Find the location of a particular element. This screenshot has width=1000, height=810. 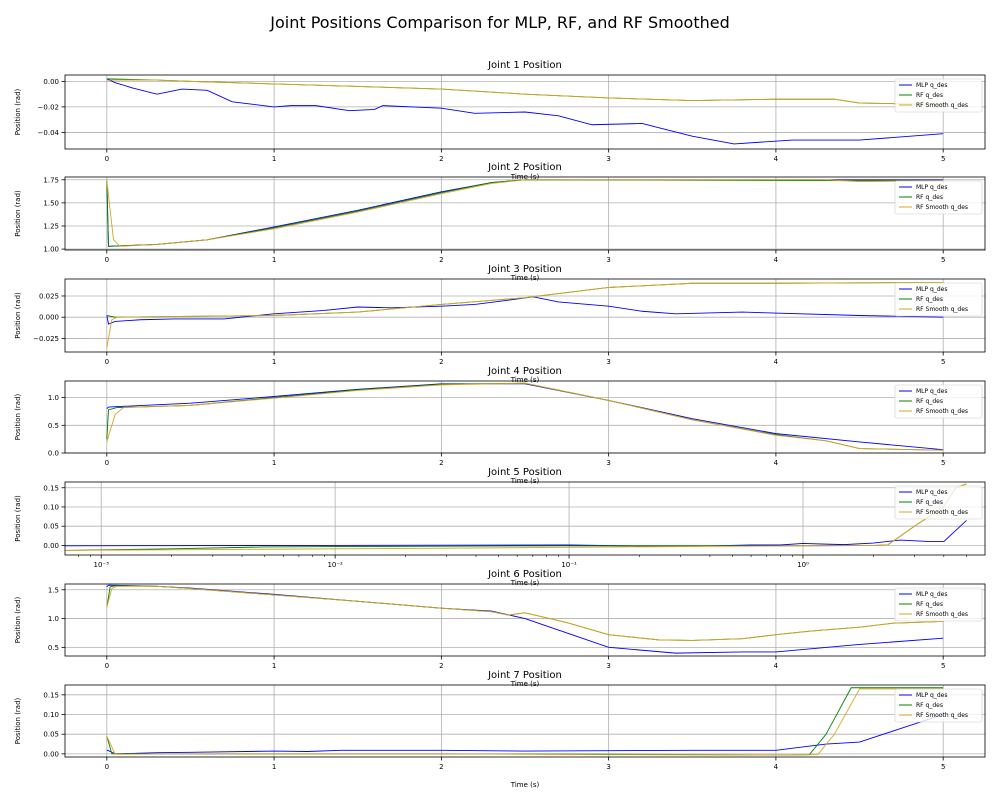

subplot-title: Joint 2 Position is located at coordinates (524, 167).